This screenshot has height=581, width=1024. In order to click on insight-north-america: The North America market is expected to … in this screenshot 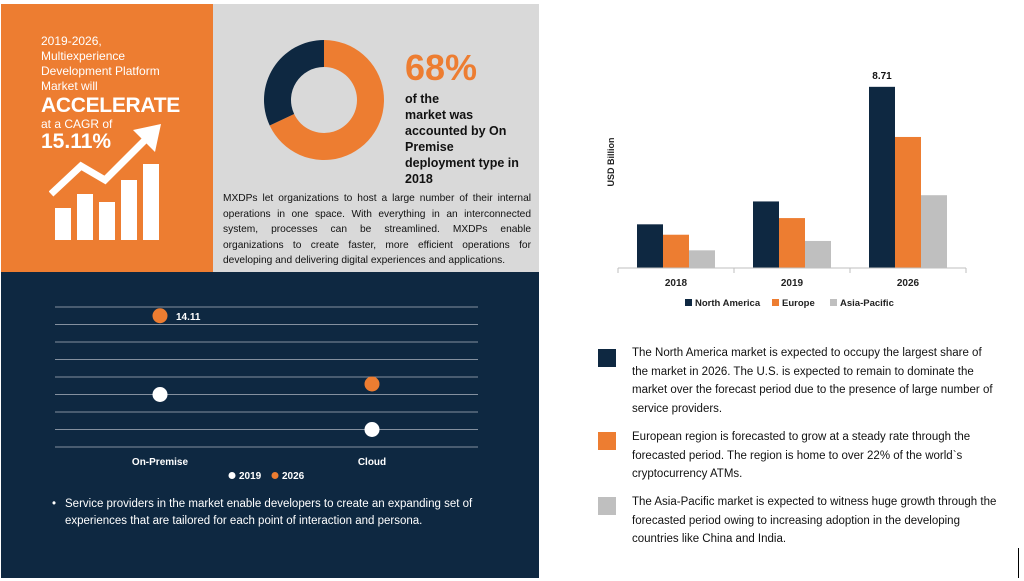, I will do `click(812, 381)`.